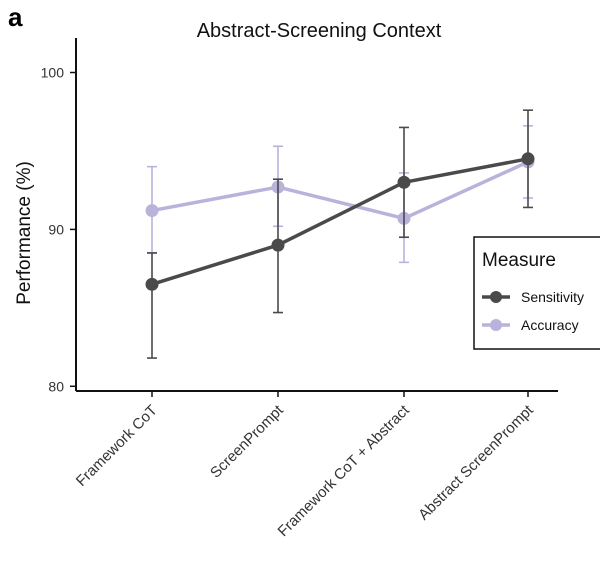 The width and height of the screenshot is (600, 572). What do you see at coordinates (56, 386) in the screenshot?
I see `y-tick-label: 80` at bounding box center [56, 386].